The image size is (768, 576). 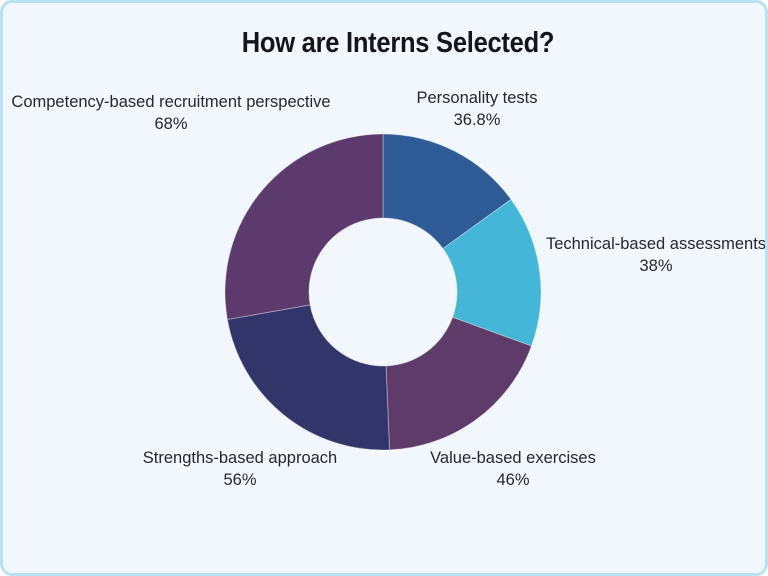 What do you see at coordinates (171, 102) in the screenshot?
I see `segment-label-text: Competency-based recruitment perspective` at bounding box center [171, 102].